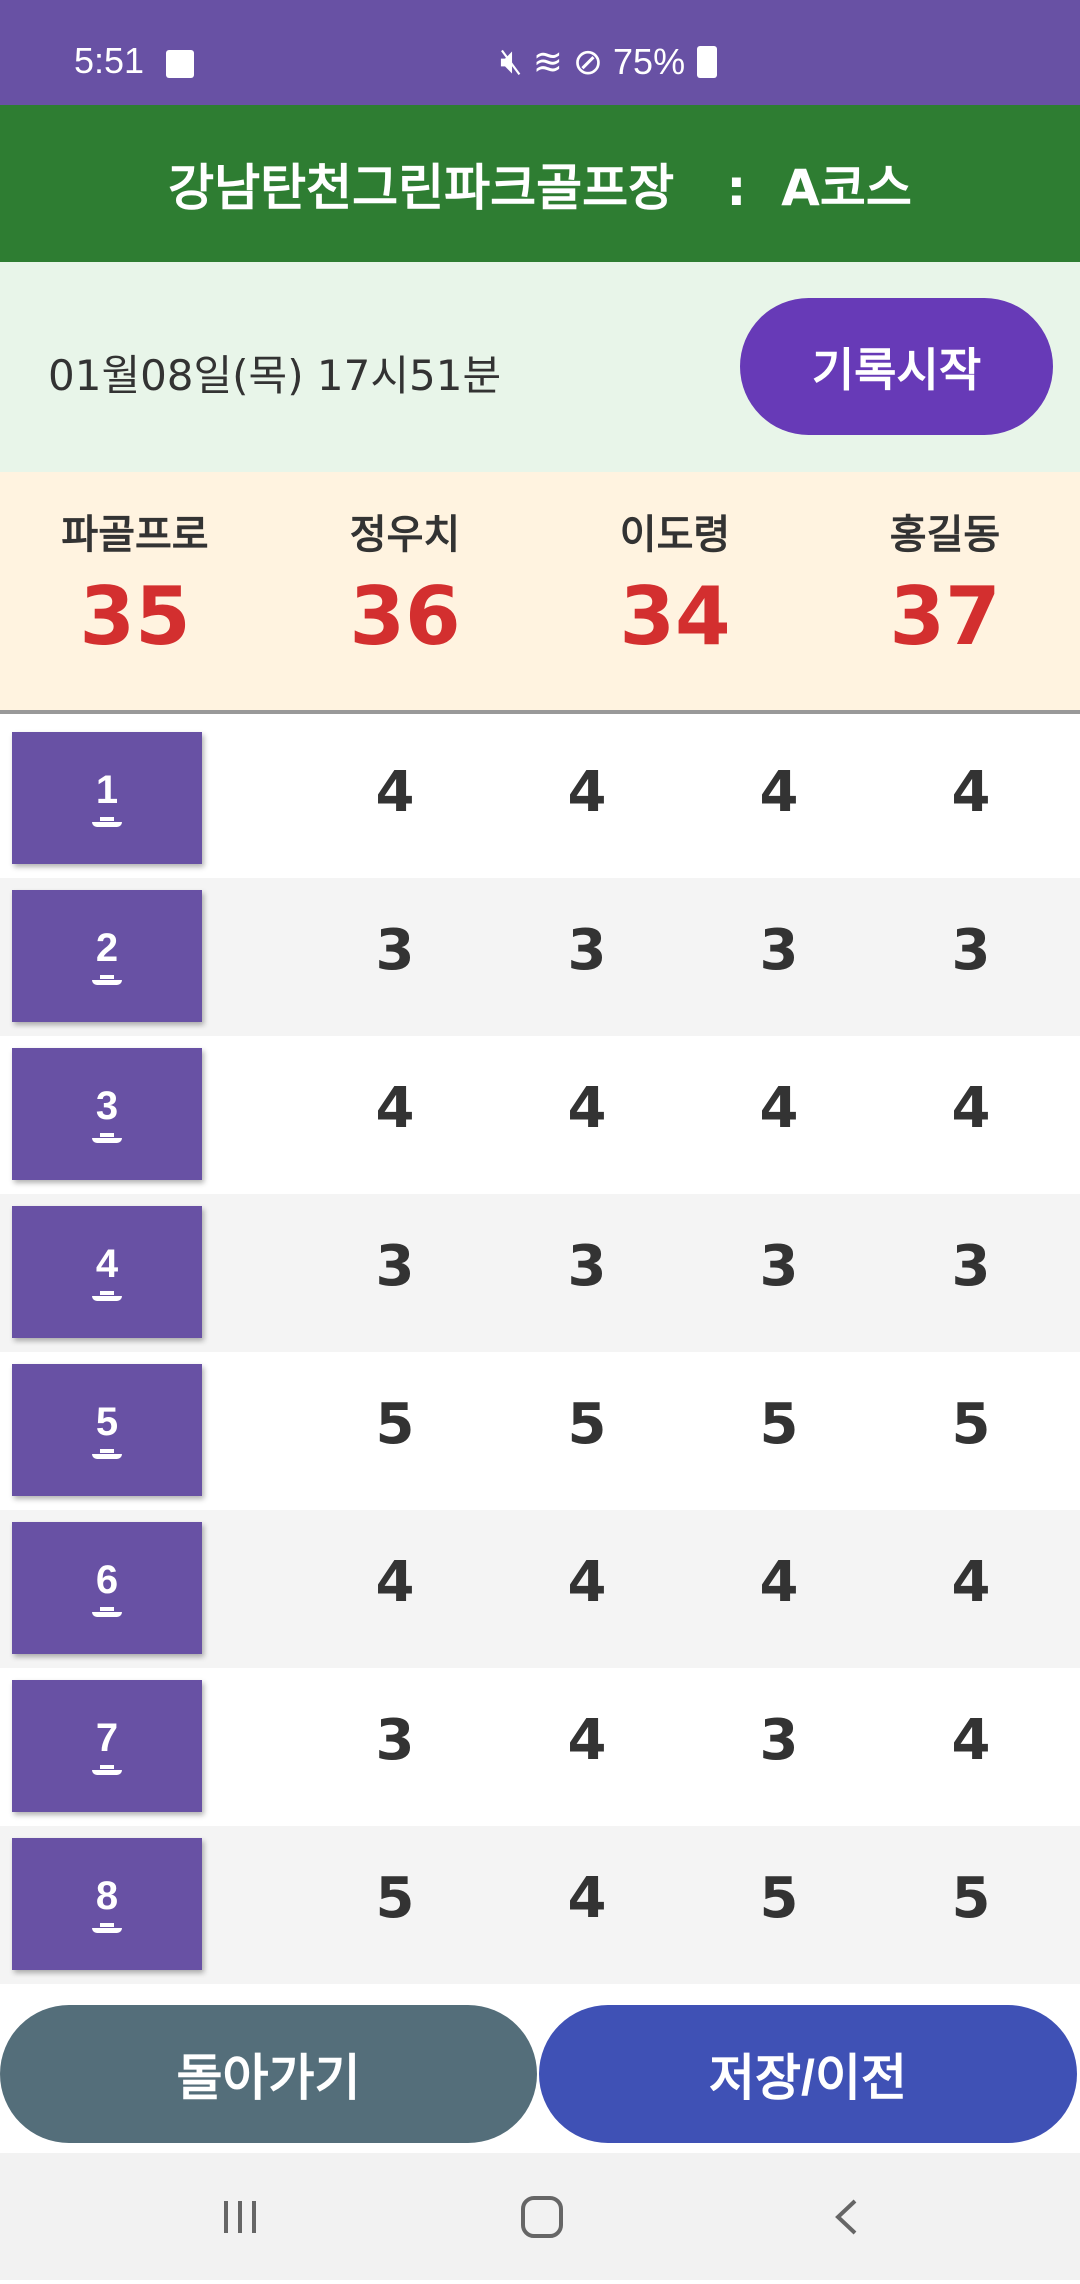 This screenshot has width=1080, height=2284. Describe the element at coordinates (547, 61) in the screenshot. I see `wifi-icon: ≋` at that location.